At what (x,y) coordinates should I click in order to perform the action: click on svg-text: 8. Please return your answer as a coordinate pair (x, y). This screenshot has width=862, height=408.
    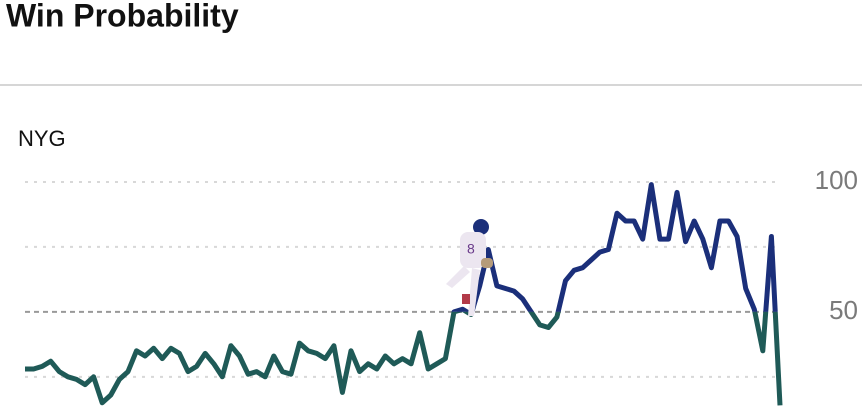
    Looking at the image, I should click on (471, 249).